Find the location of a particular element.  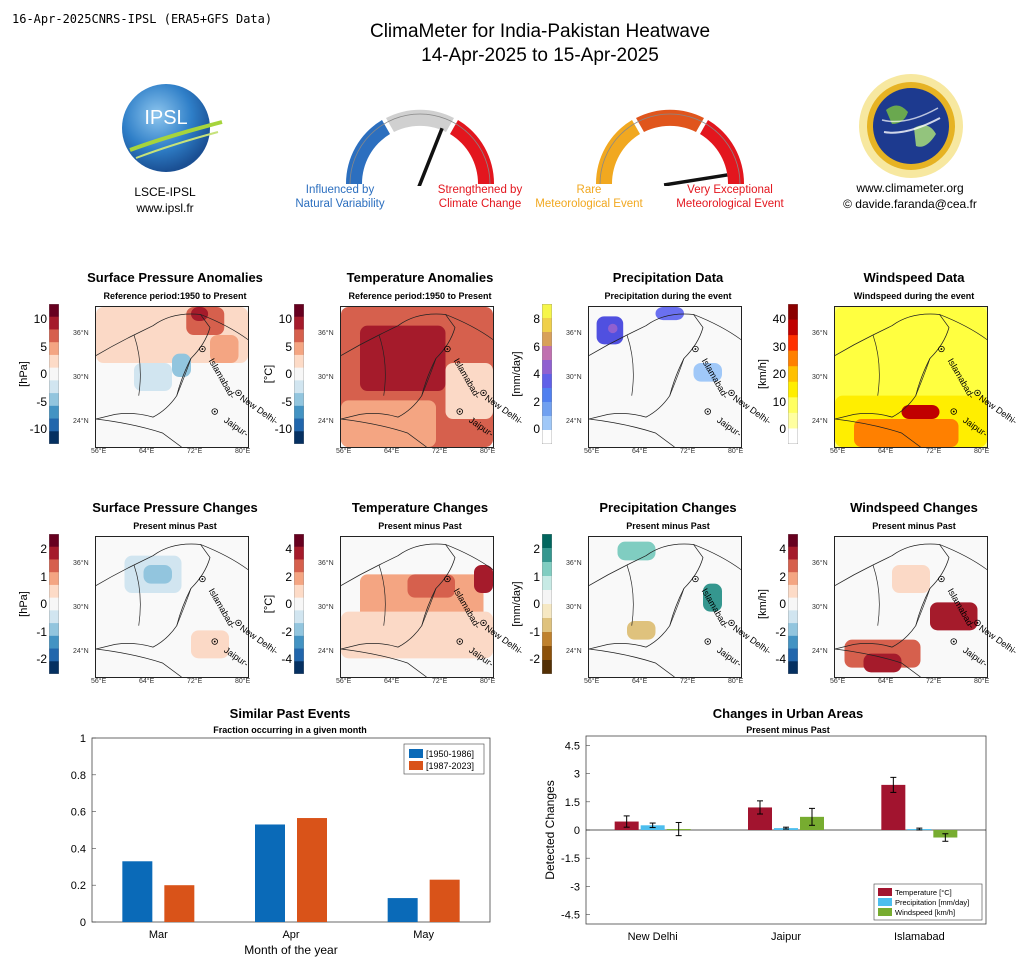

row2-panel-1-colorbar-tick: 4 is located at coordinates (288, 549).